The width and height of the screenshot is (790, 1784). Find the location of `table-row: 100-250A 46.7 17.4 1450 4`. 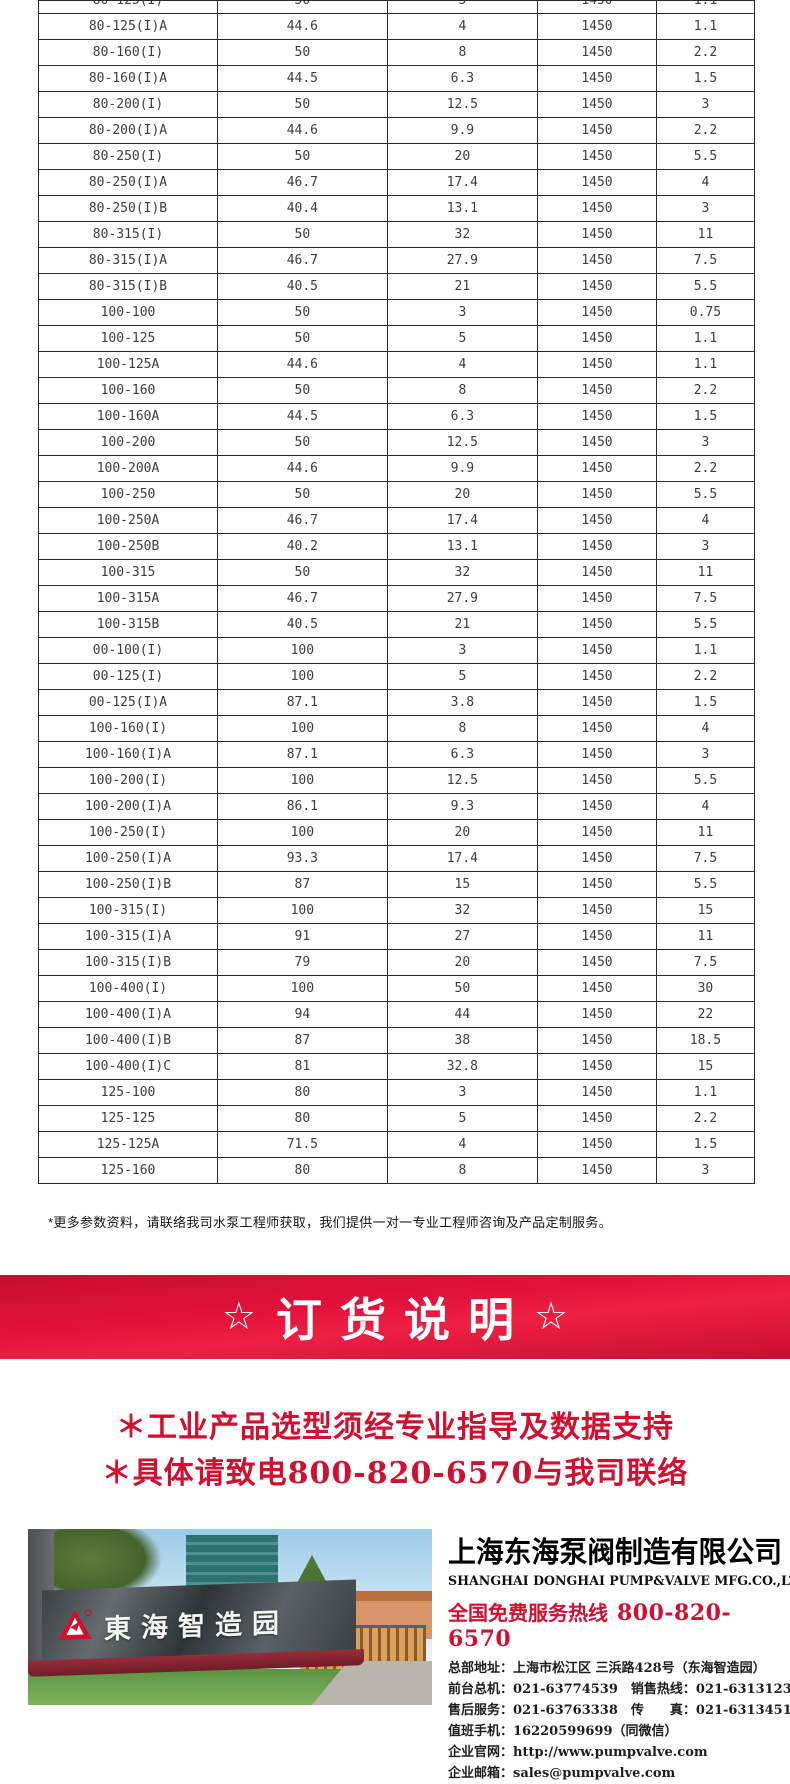

table-row: 100-250A 46.7 17.4 1450 4 is located at coordinates (397, 520).